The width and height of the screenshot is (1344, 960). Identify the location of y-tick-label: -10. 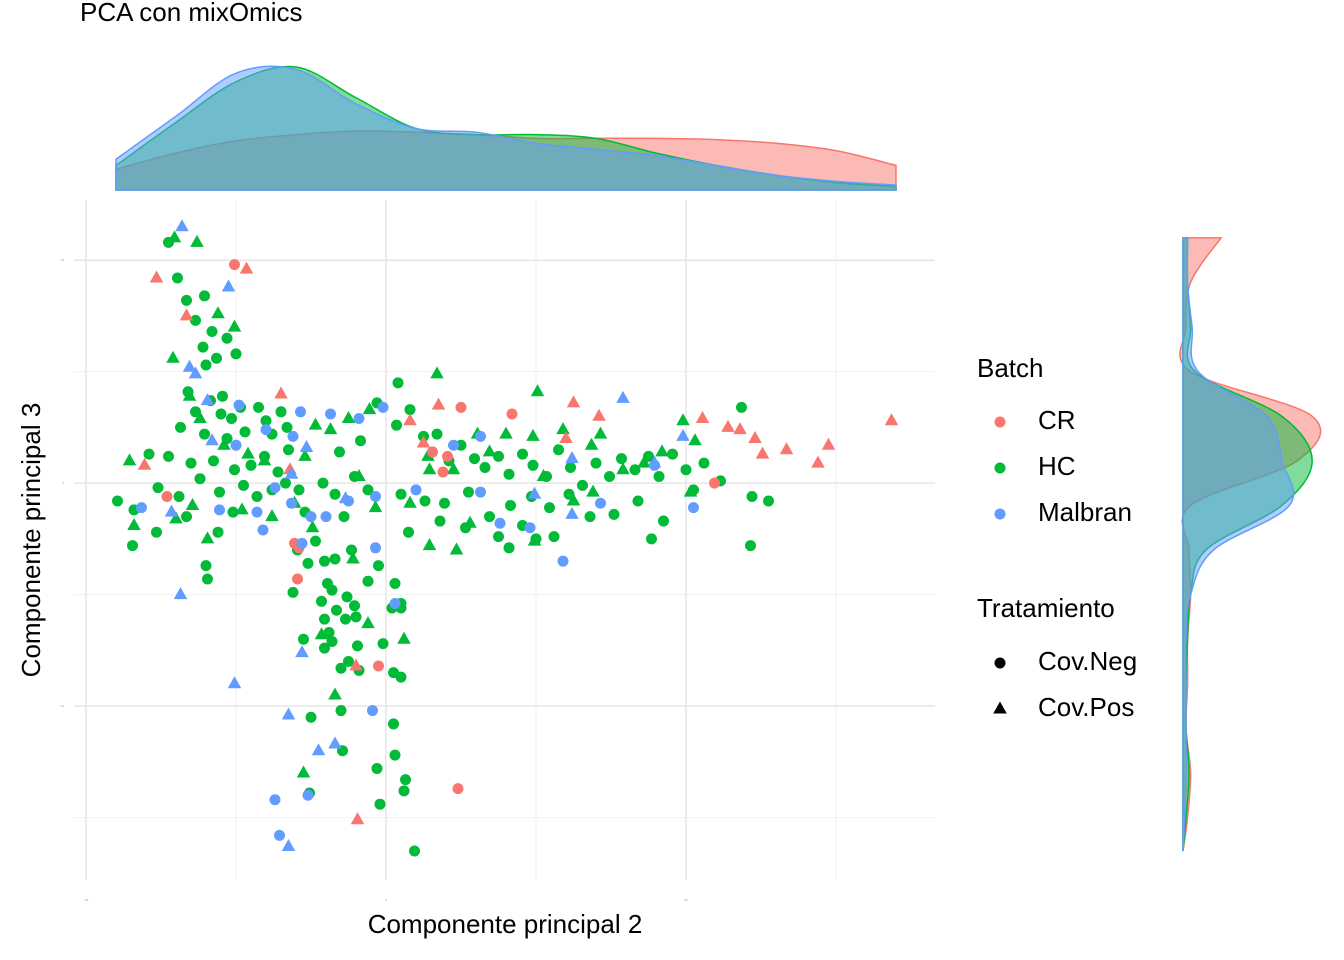
(62, 706).